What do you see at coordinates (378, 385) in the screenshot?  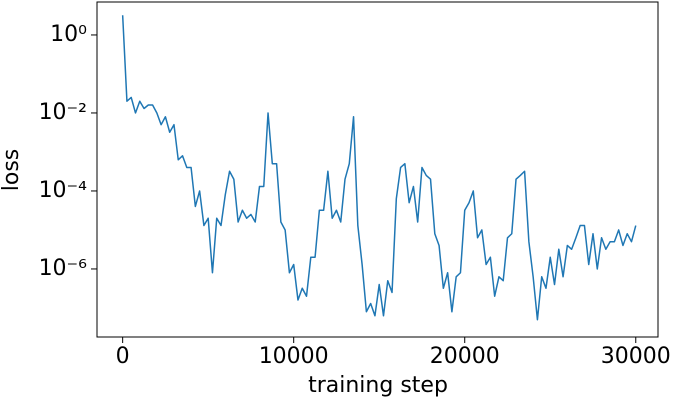 I see `x-axis-label: training step` at bounding box center [378, 385].